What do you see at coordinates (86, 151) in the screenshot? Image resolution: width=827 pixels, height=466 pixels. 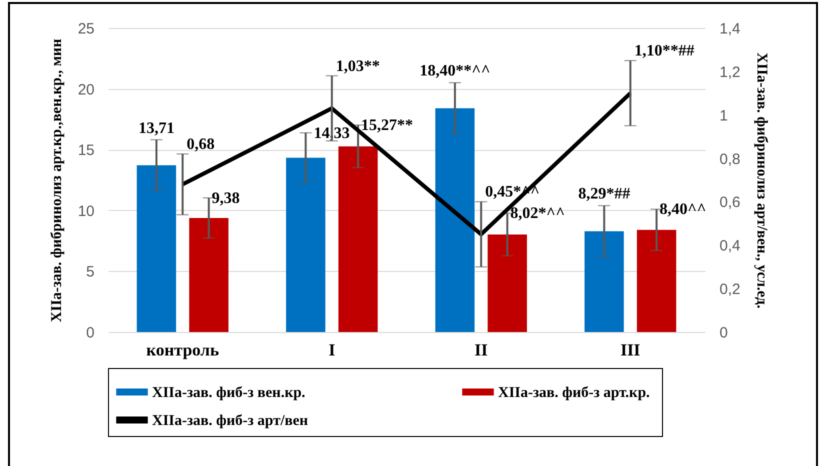 I see `y-tick-label: 15` at bounding box center [86, 151].